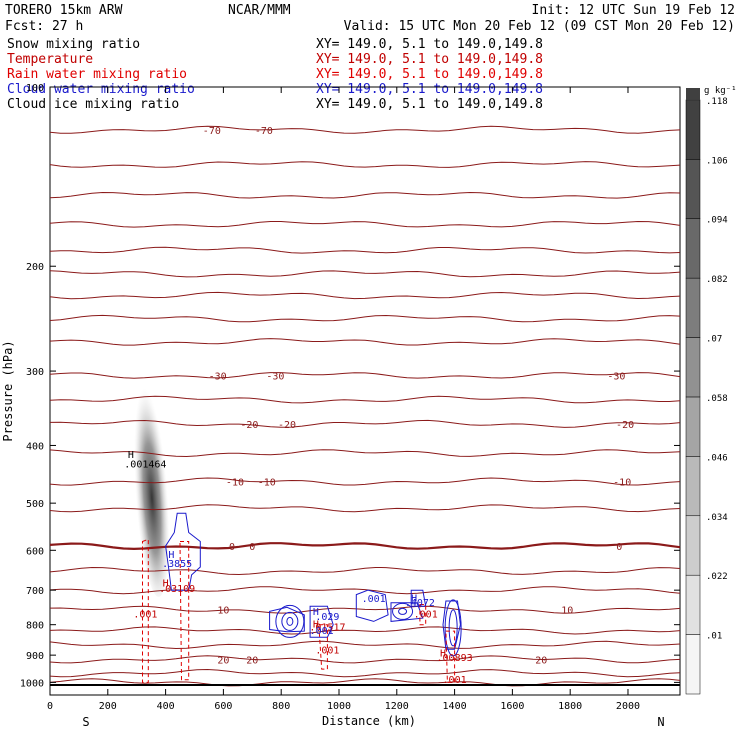  I want to click on center-label: NCAR/MMM, so click(259, 10).